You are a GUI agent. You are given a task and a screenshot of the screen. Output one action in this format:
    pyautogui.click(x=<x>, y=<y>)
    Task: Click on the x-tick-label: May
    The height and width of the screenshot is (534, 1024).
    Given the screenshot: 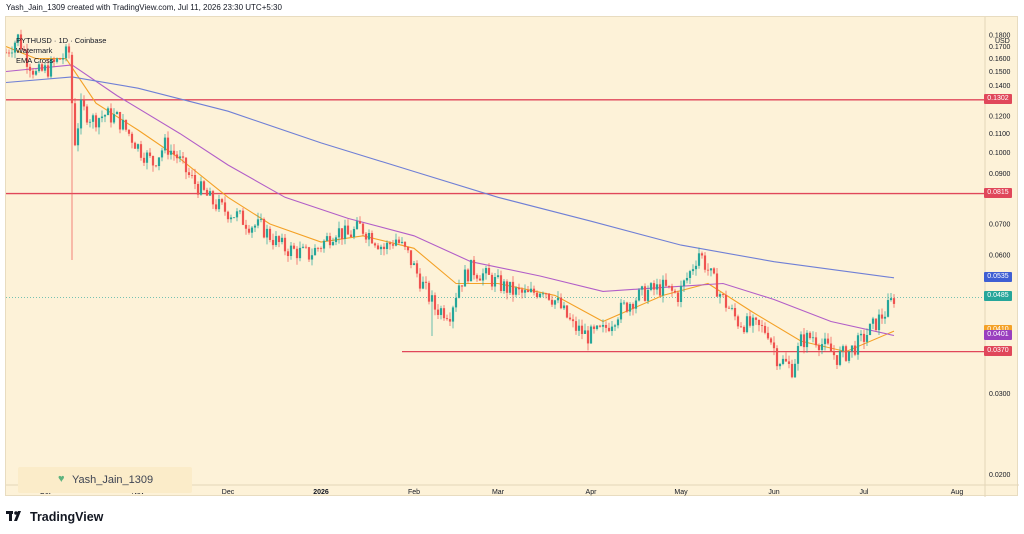 What is the action you would take?
    pyautogui.click(x=681, y=492)
    